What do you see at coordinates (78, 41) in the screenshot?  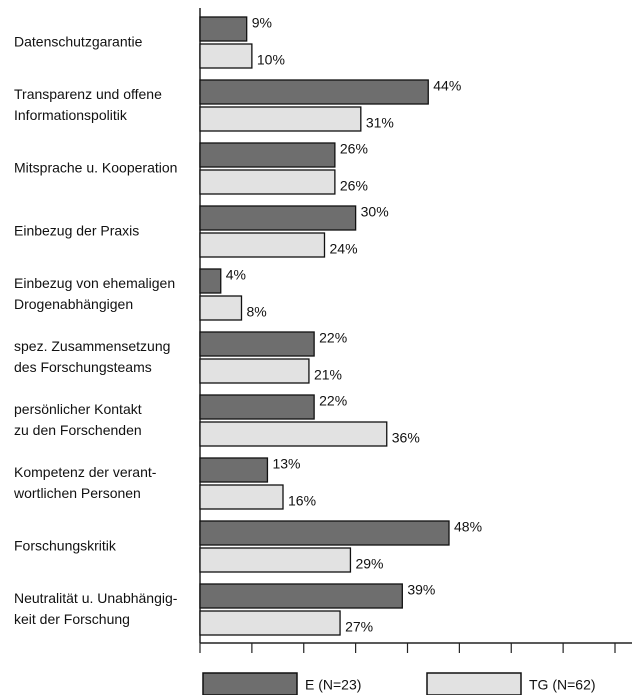 I see `category-label: Datenschutzgarantie` at bounding box center [78, 41].